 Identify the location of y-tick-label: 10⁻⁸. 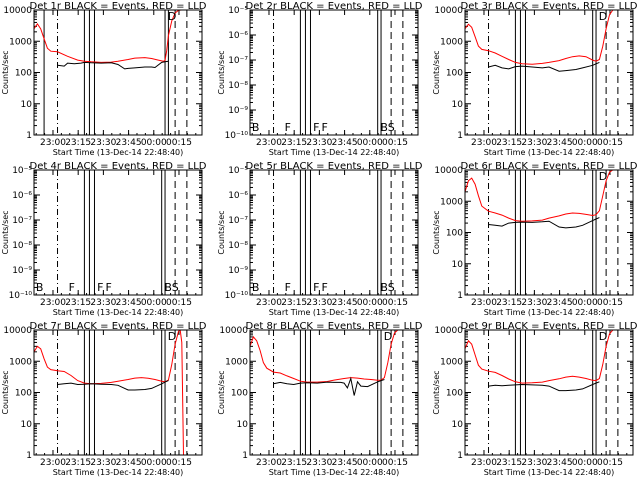
(238, 246).